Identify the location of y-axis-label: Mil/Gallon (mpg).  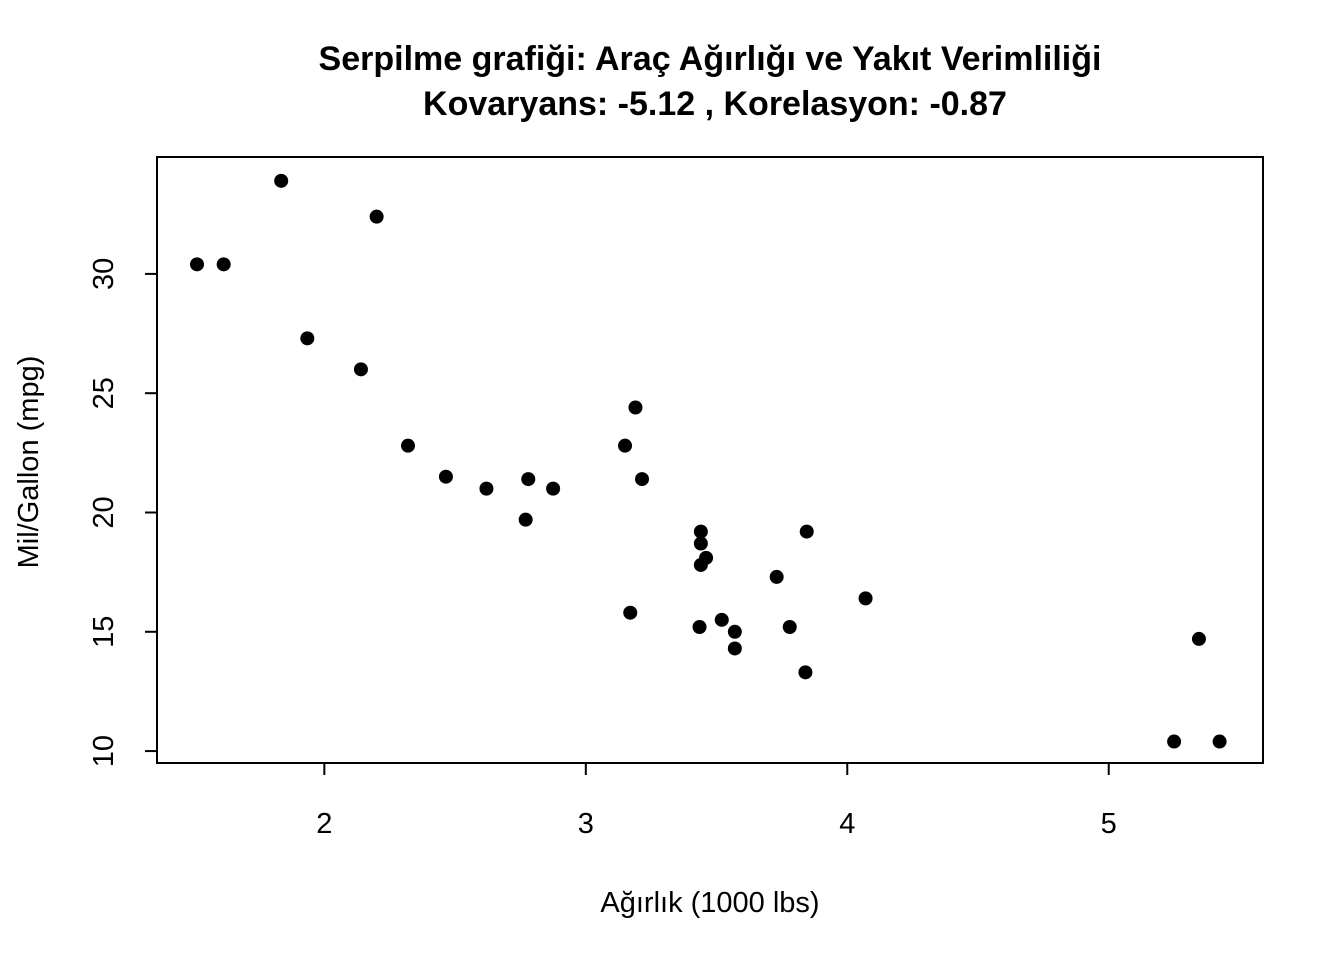
(29, 462).